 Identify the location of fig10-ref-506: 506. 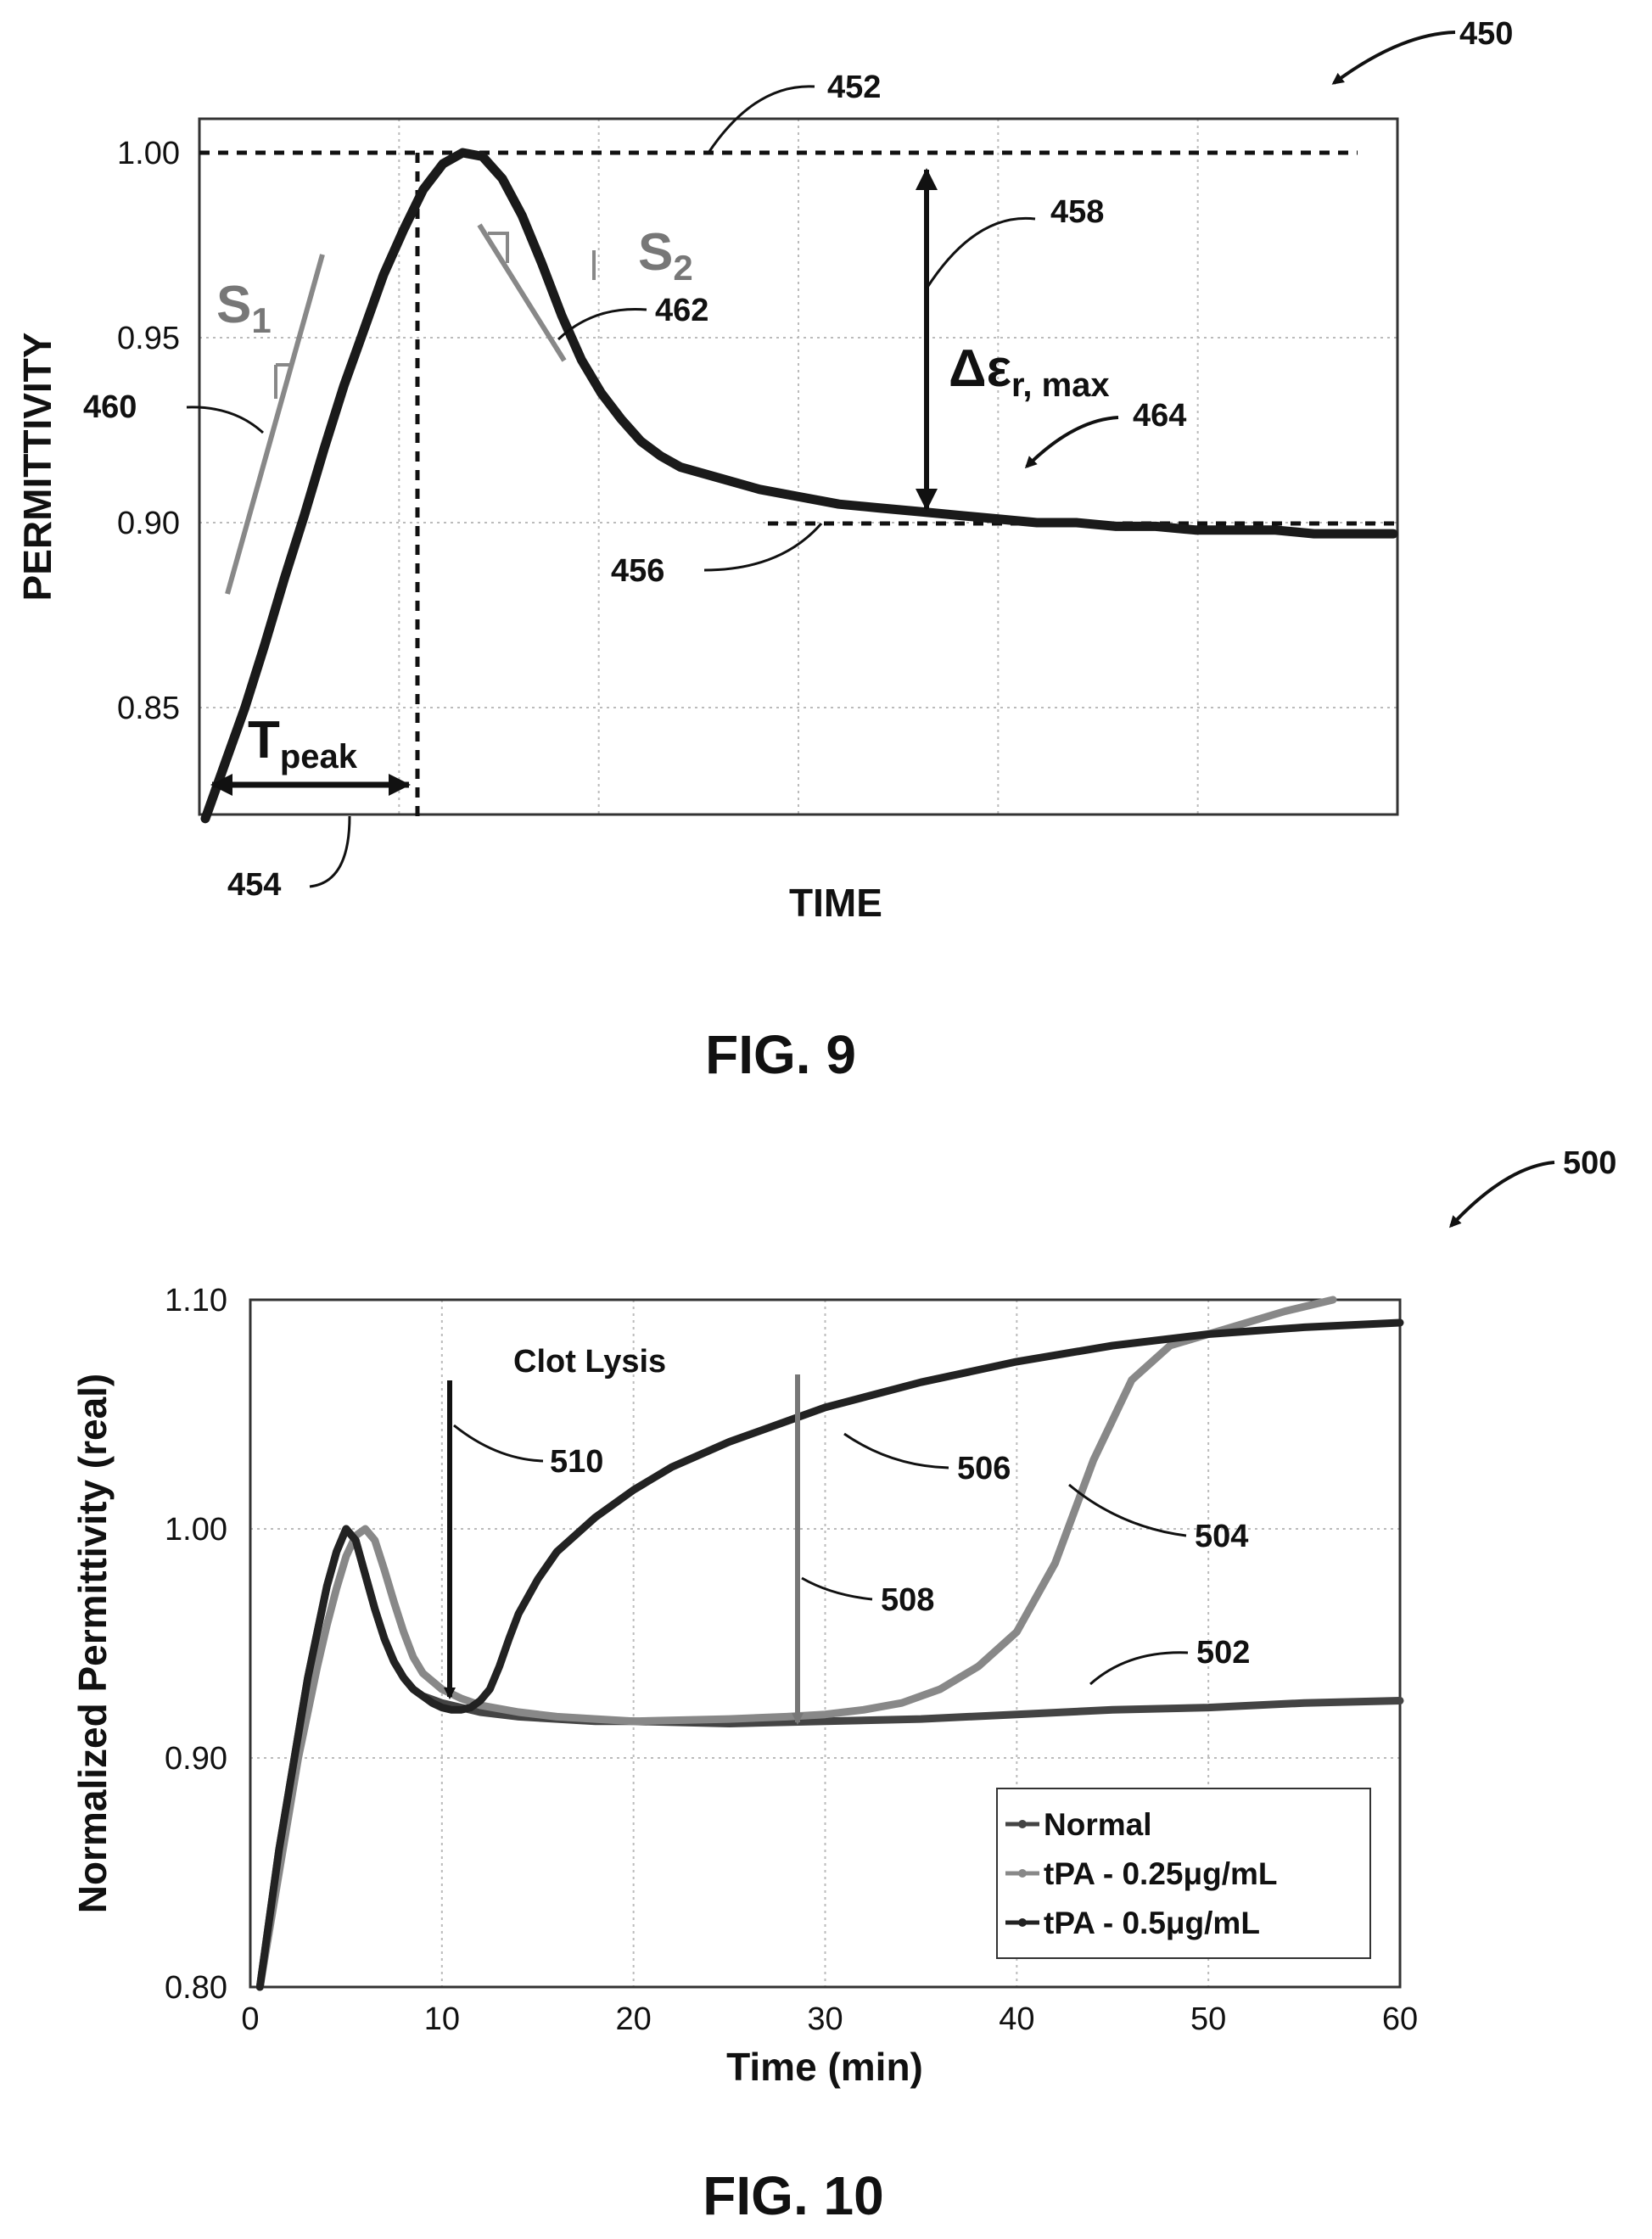
(984, 1469).